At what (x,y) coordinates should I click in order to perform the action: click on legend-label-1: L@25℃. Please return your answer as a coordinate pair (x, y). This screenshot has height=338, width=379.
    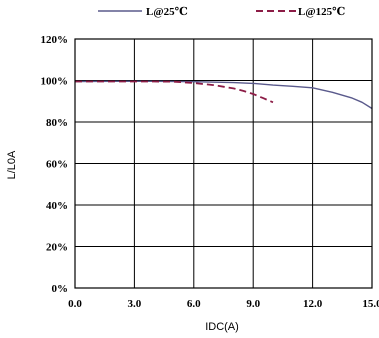
    Looking at the image, I should click on (167, 12).